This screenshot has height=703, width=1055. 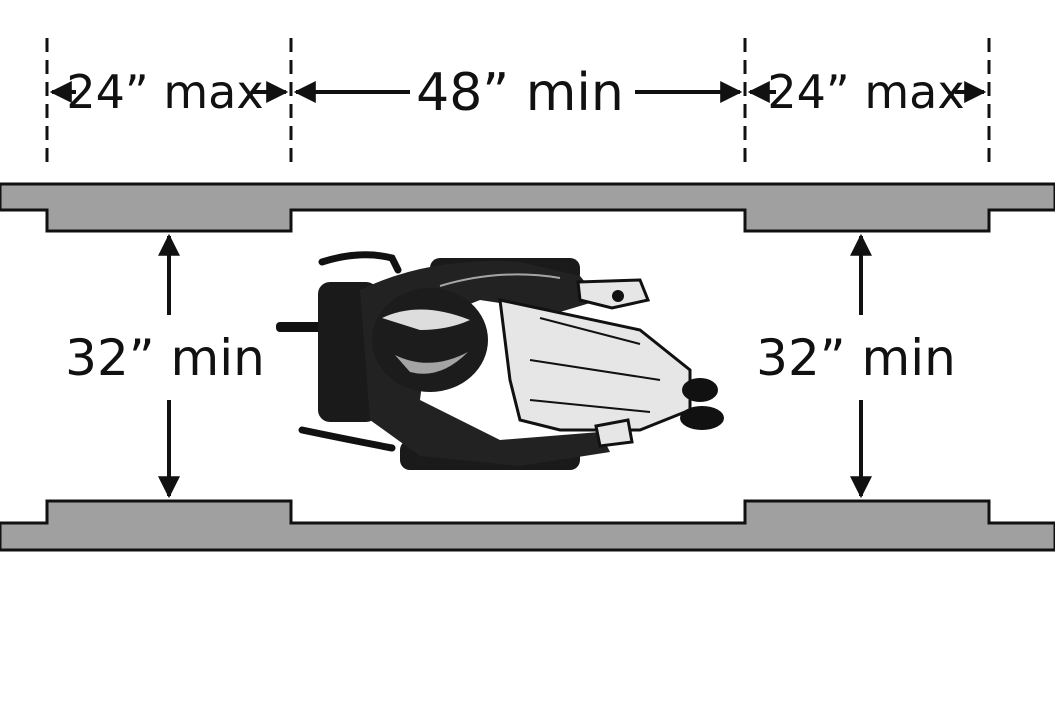 What do you see at coordinates (520, 93) in the screenshot?
I see `center-width-label: 48” min` at bounding box center [520, 93].